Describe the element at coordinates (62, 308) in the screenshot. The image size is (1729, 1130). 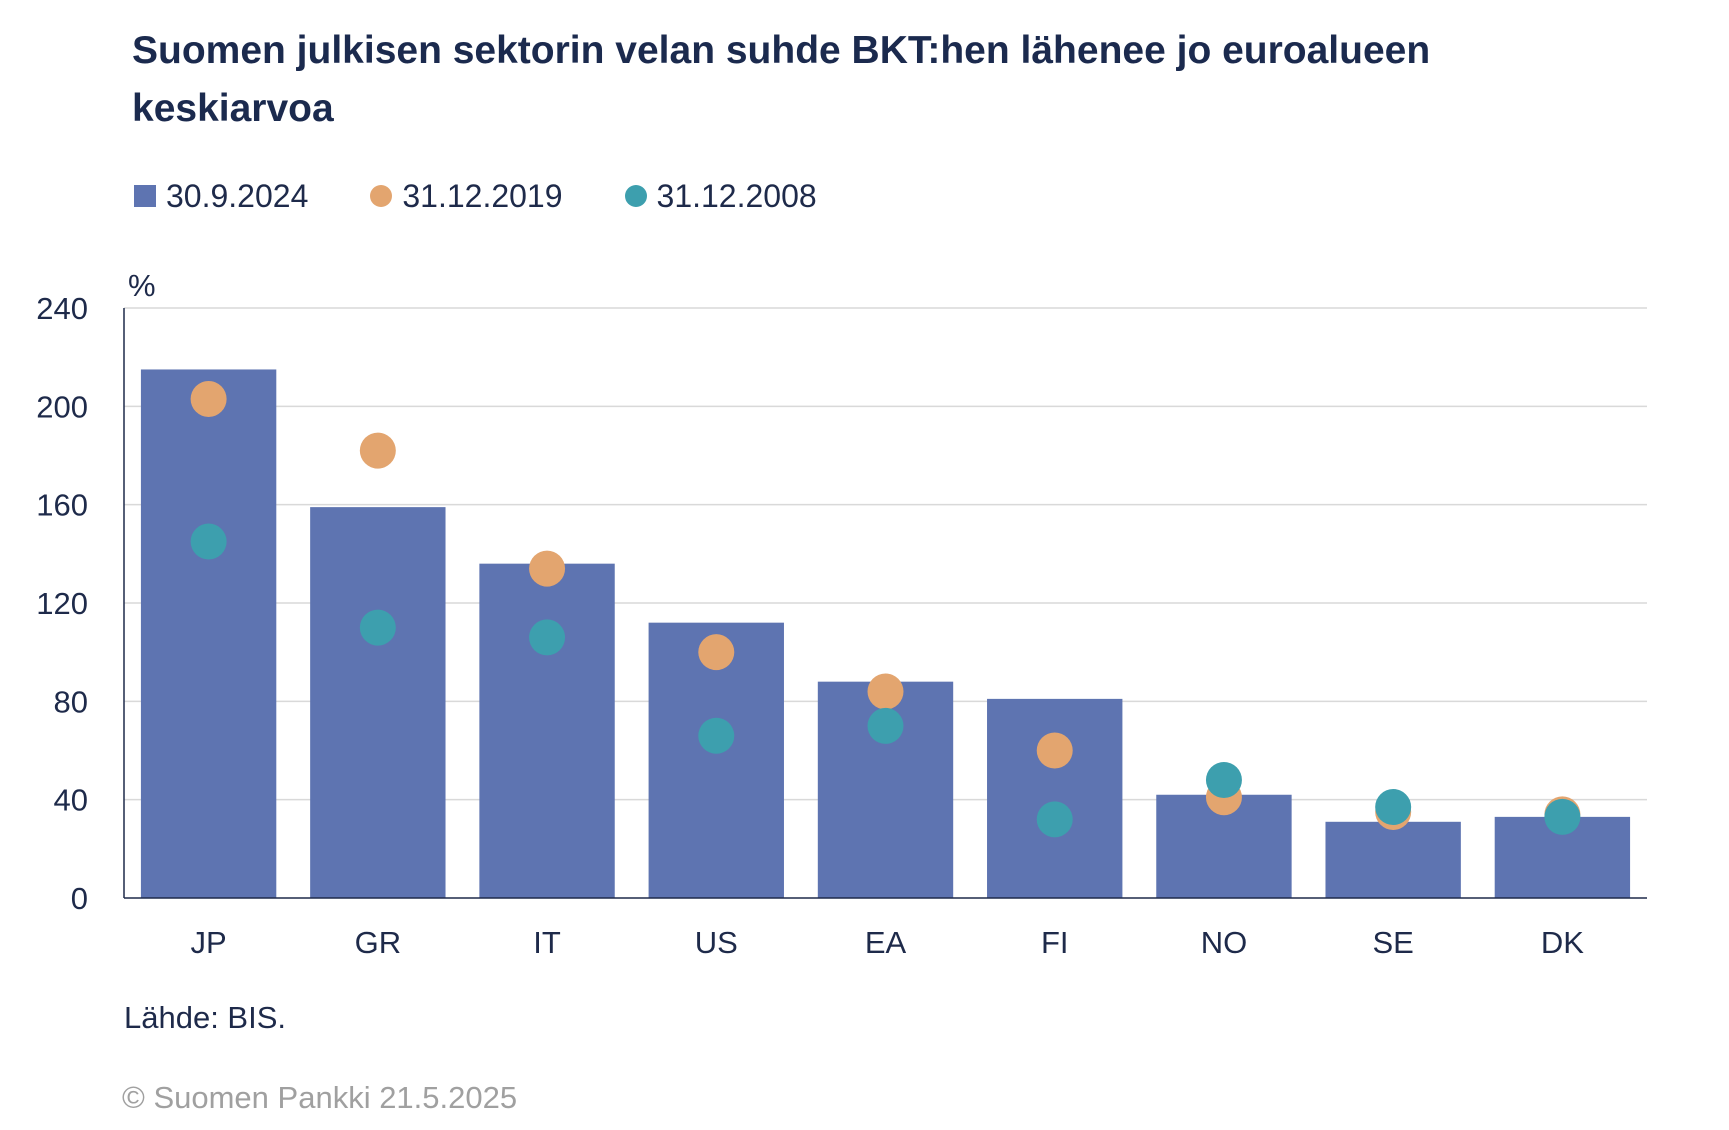
I see `y-tick-label-240: 240` at that location.